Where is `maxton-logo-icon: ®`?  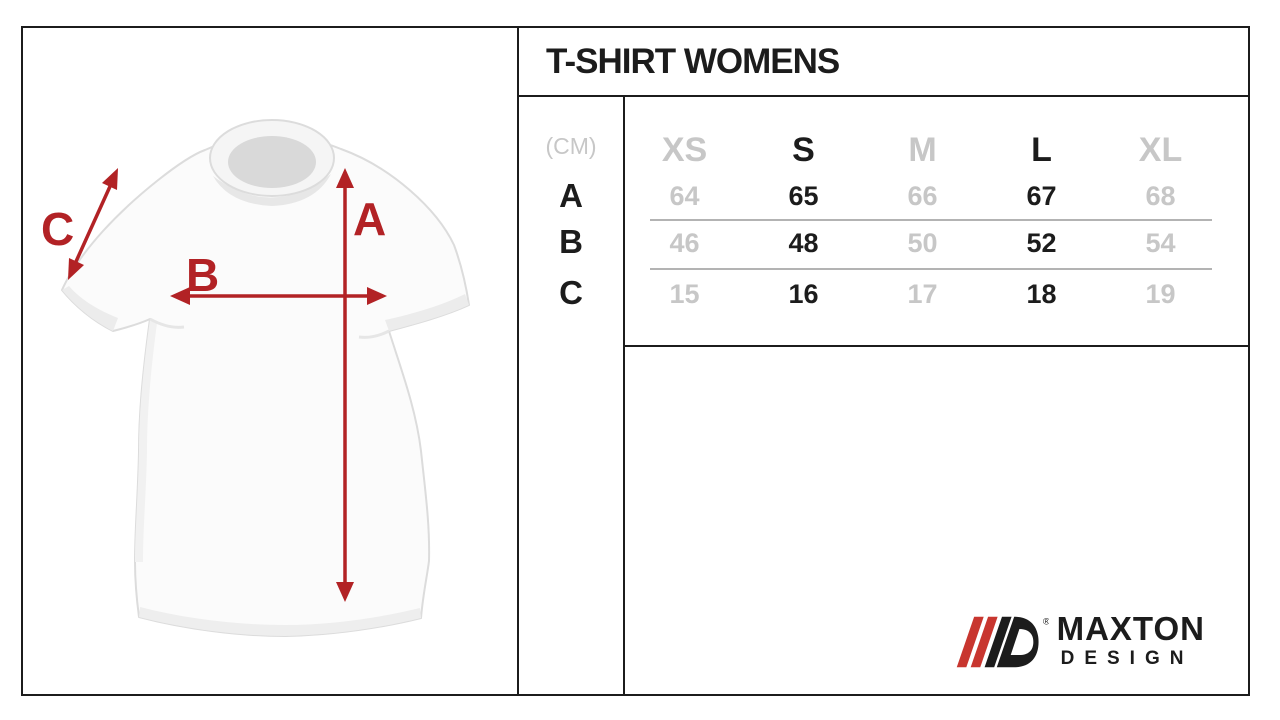
maxton-logo-icon: ® is located at coordinates (1002, 642).